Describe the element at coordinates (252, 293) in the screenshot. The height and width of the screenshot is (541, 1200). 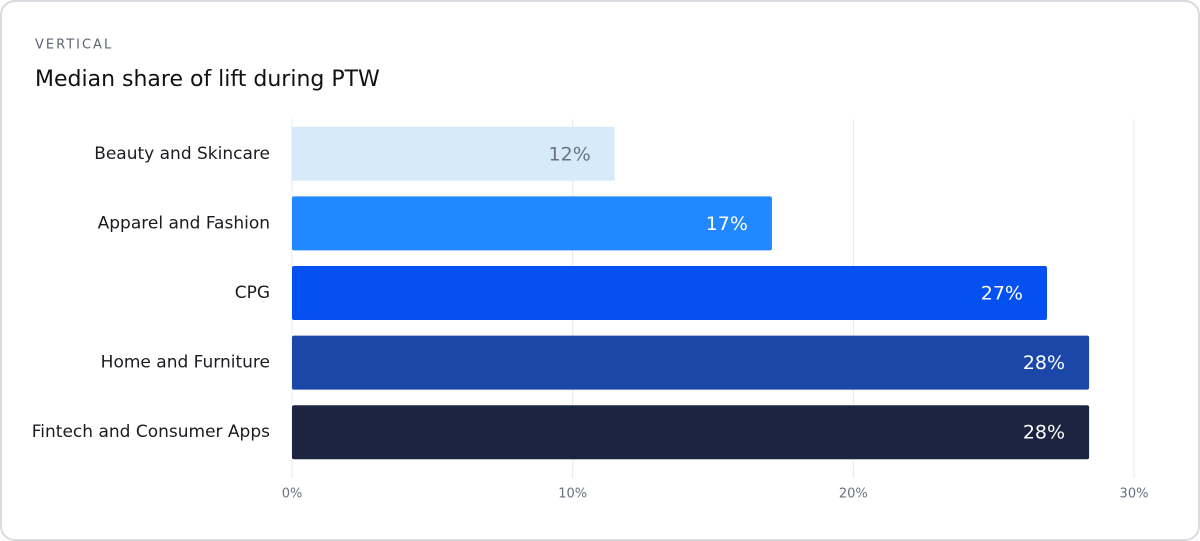
I see `y-tick-label: CPG` at that location.